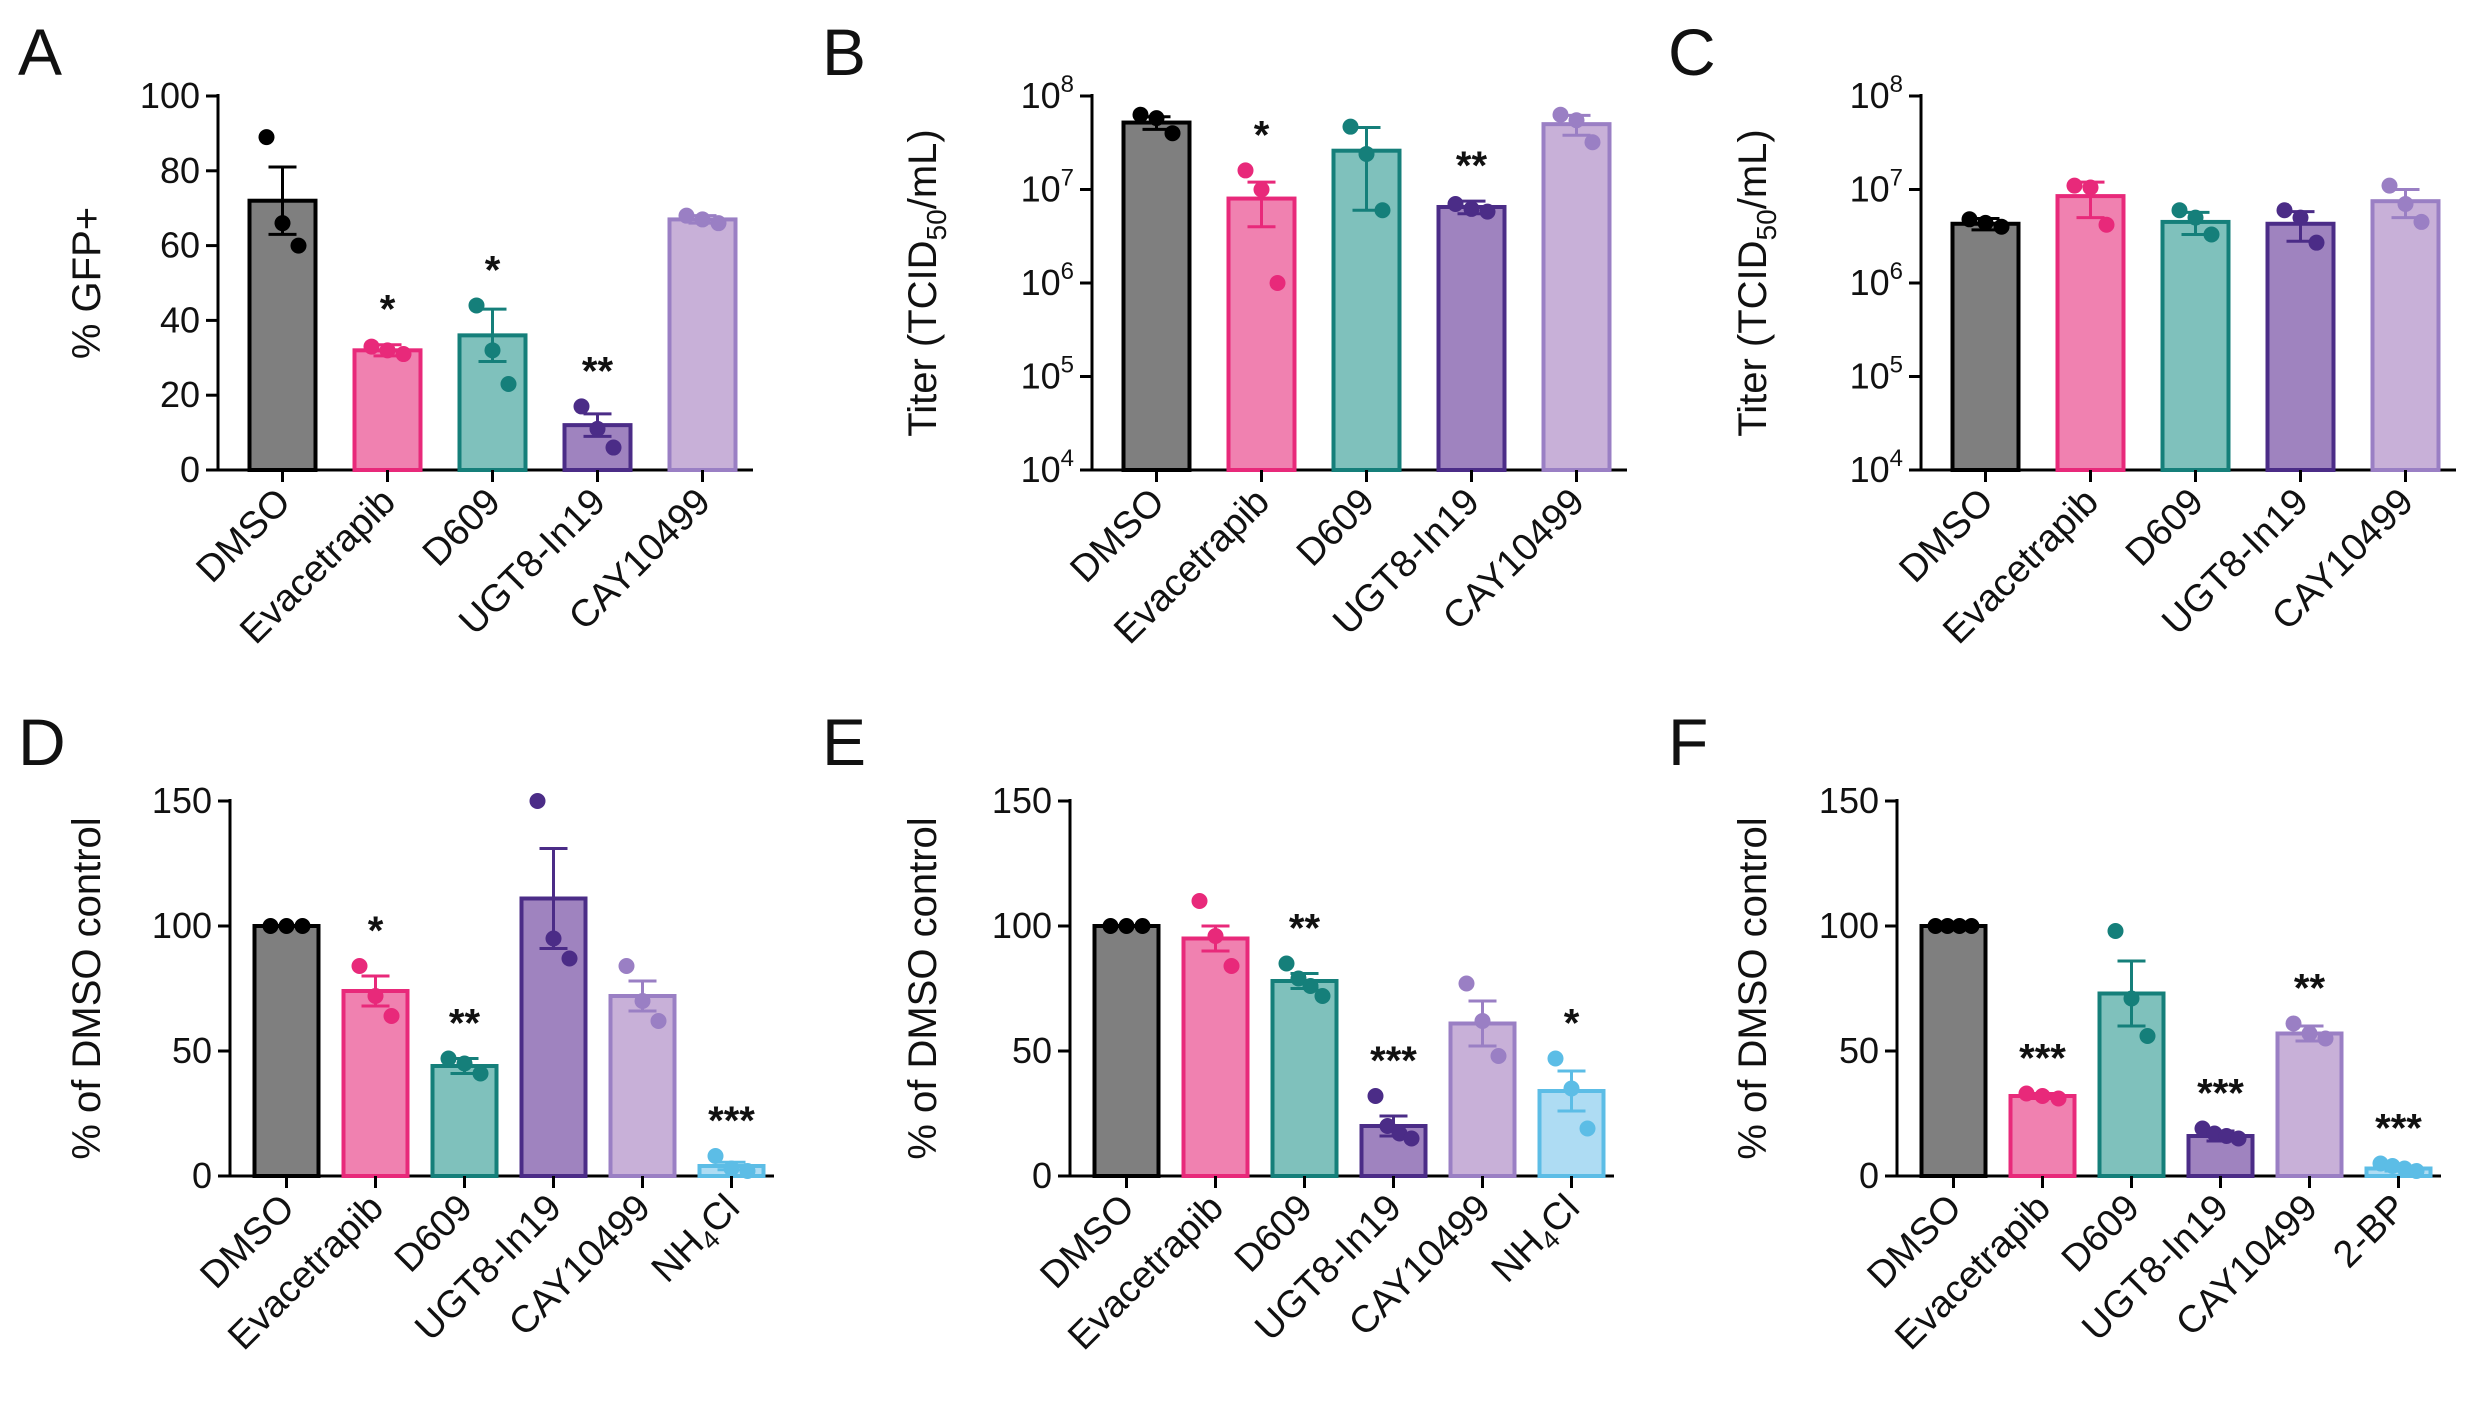  Describe the element at coordinates (42, 742) in the screenshot. I see `panel-letter: D` at that location.